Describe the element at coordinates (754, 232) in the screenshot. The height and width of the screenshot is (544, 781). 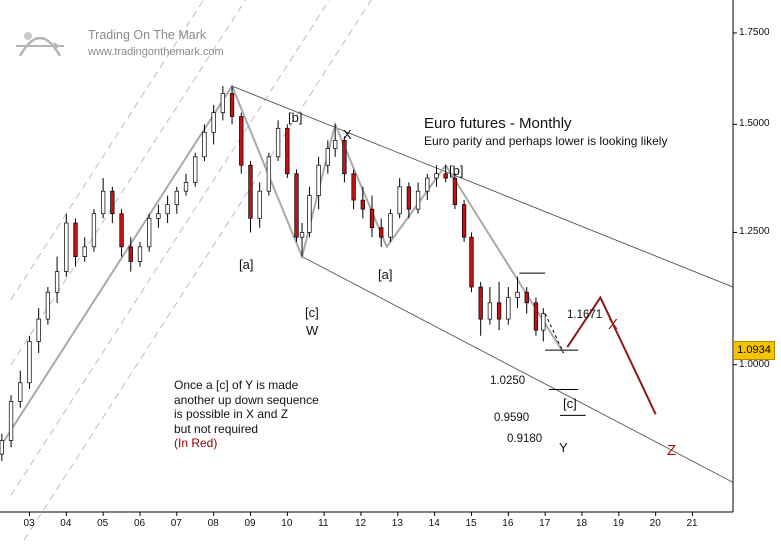
I see `y-tick-label: 1.2500` at that location.